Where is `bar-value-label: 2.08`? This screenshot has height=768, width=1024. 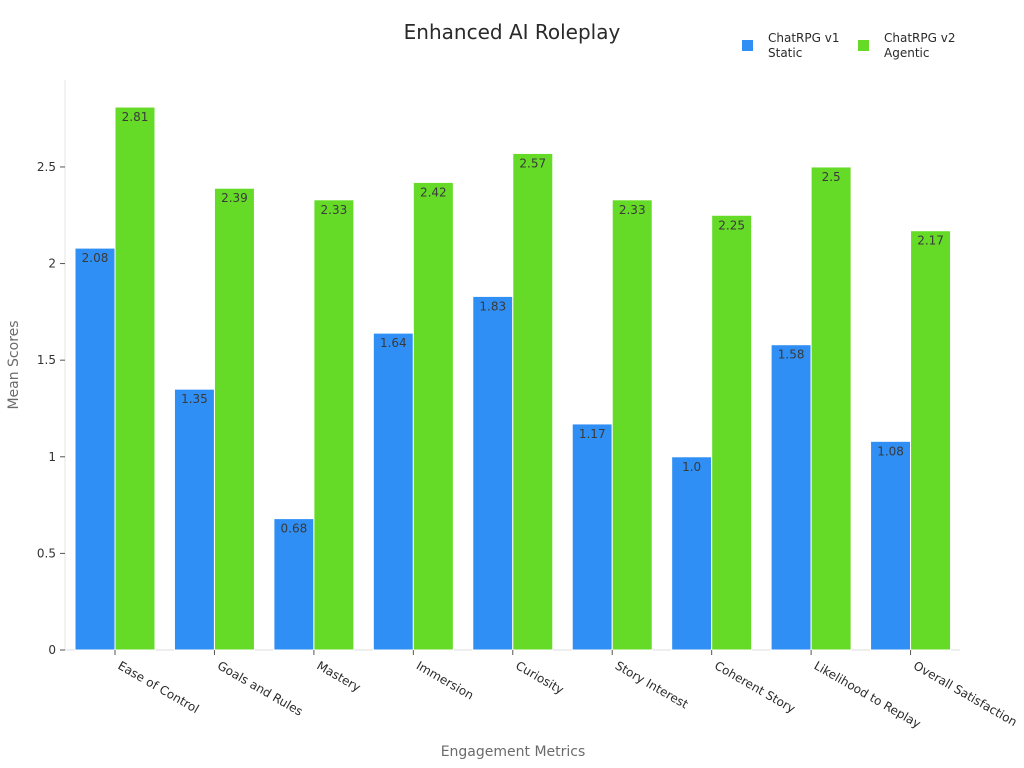
bar-value-label: 2.08 is located at coordinates (95, 258).